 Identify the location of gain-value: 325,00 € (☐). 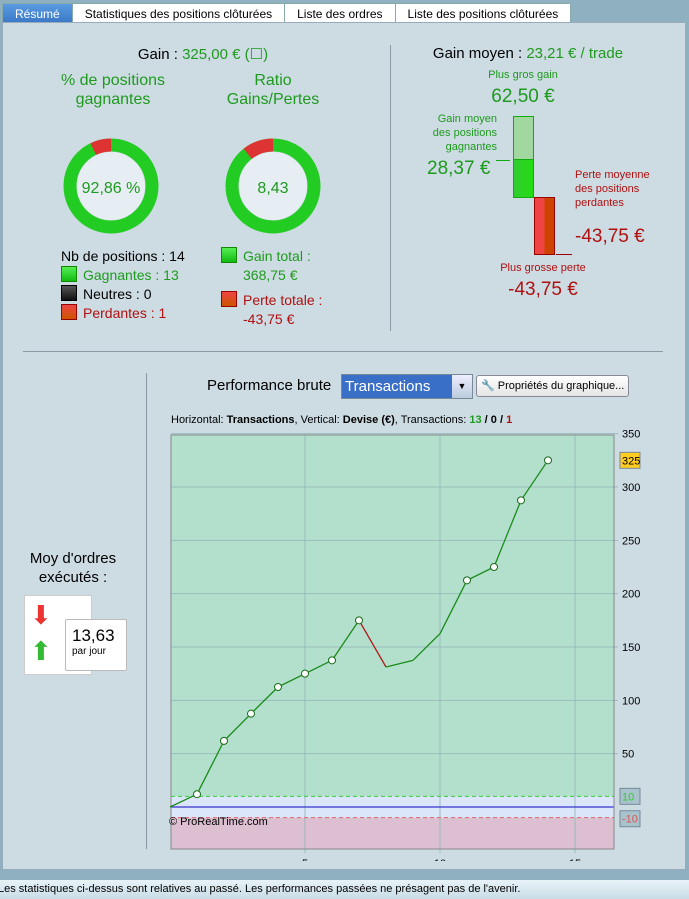
(225, 54).